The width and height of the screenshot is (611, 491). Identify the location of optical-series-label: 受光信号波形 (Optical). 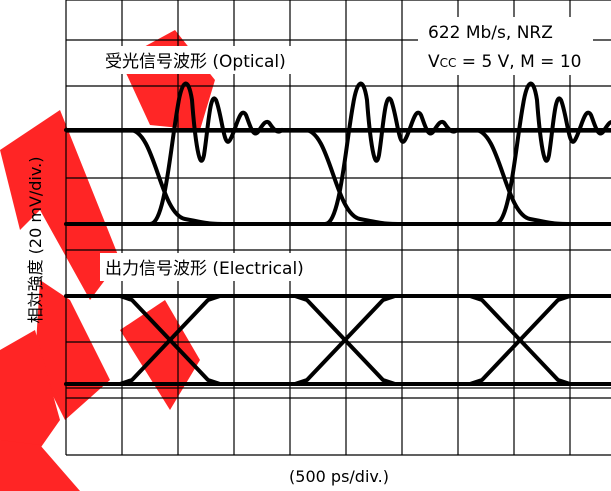
(195, 62).